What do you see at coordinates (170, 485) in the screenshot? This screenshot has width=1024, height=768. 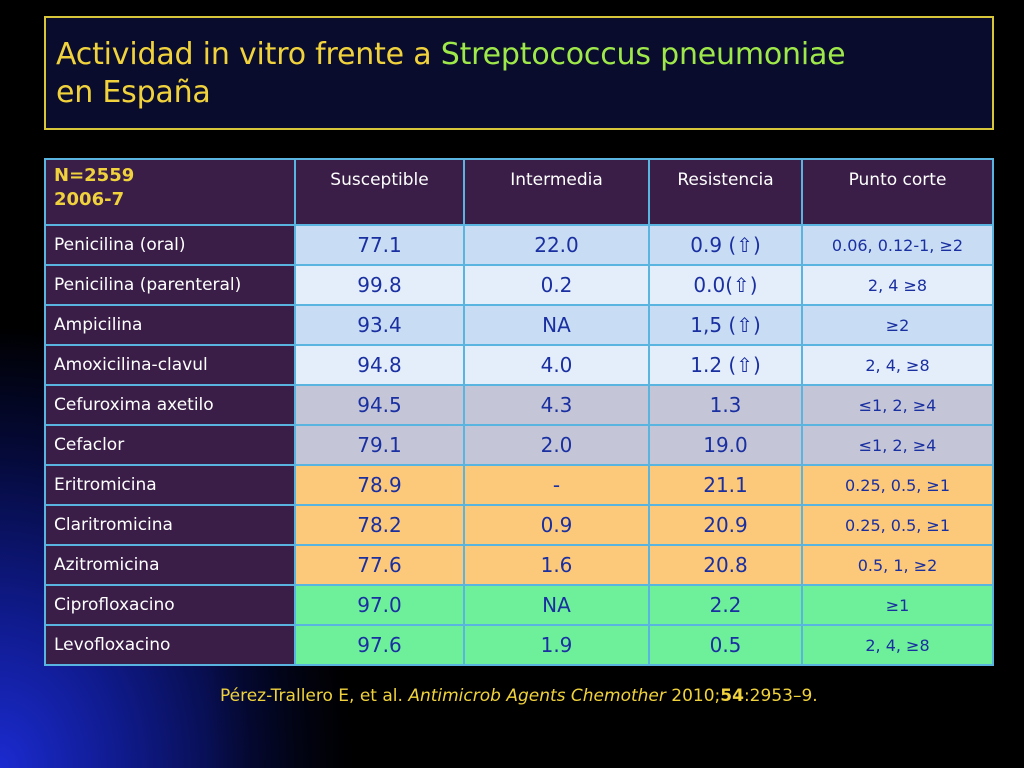 I see `drug-name: Eritromicina` at bounding box center [170, 485].